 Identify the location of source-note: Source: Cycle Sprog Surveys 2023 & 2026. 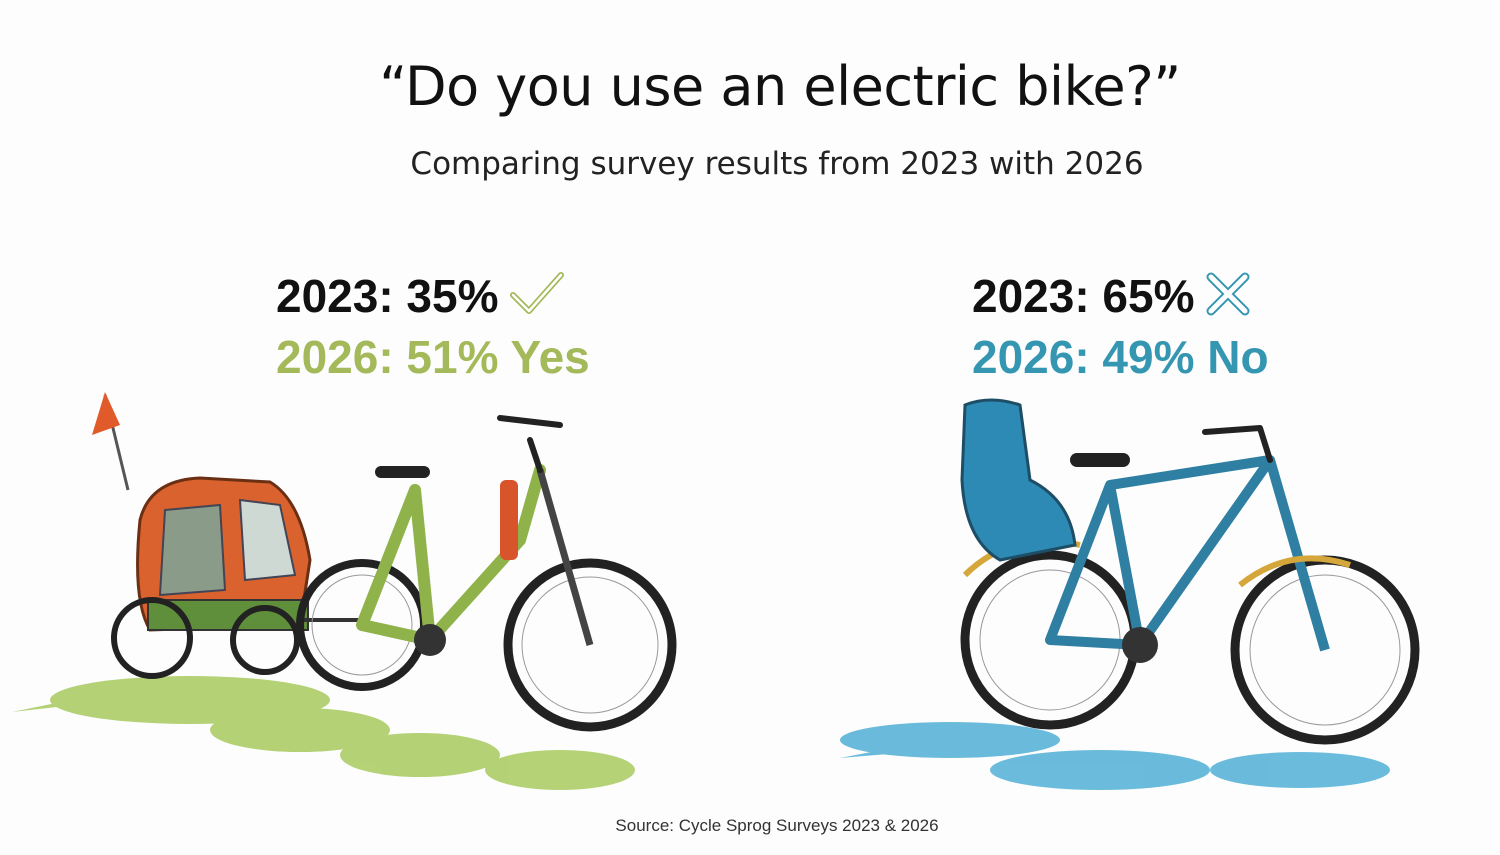
(777, 825).